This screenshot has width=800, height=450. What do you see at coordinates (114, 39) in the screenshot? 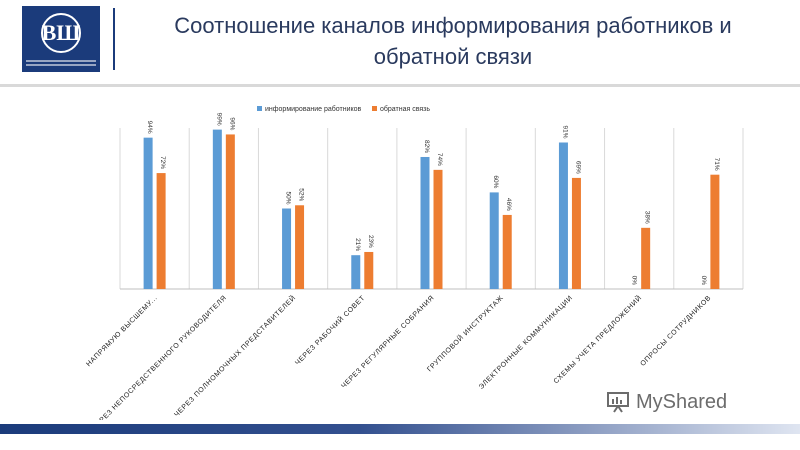
I see `header-divider` at bounding box center [114, 39].